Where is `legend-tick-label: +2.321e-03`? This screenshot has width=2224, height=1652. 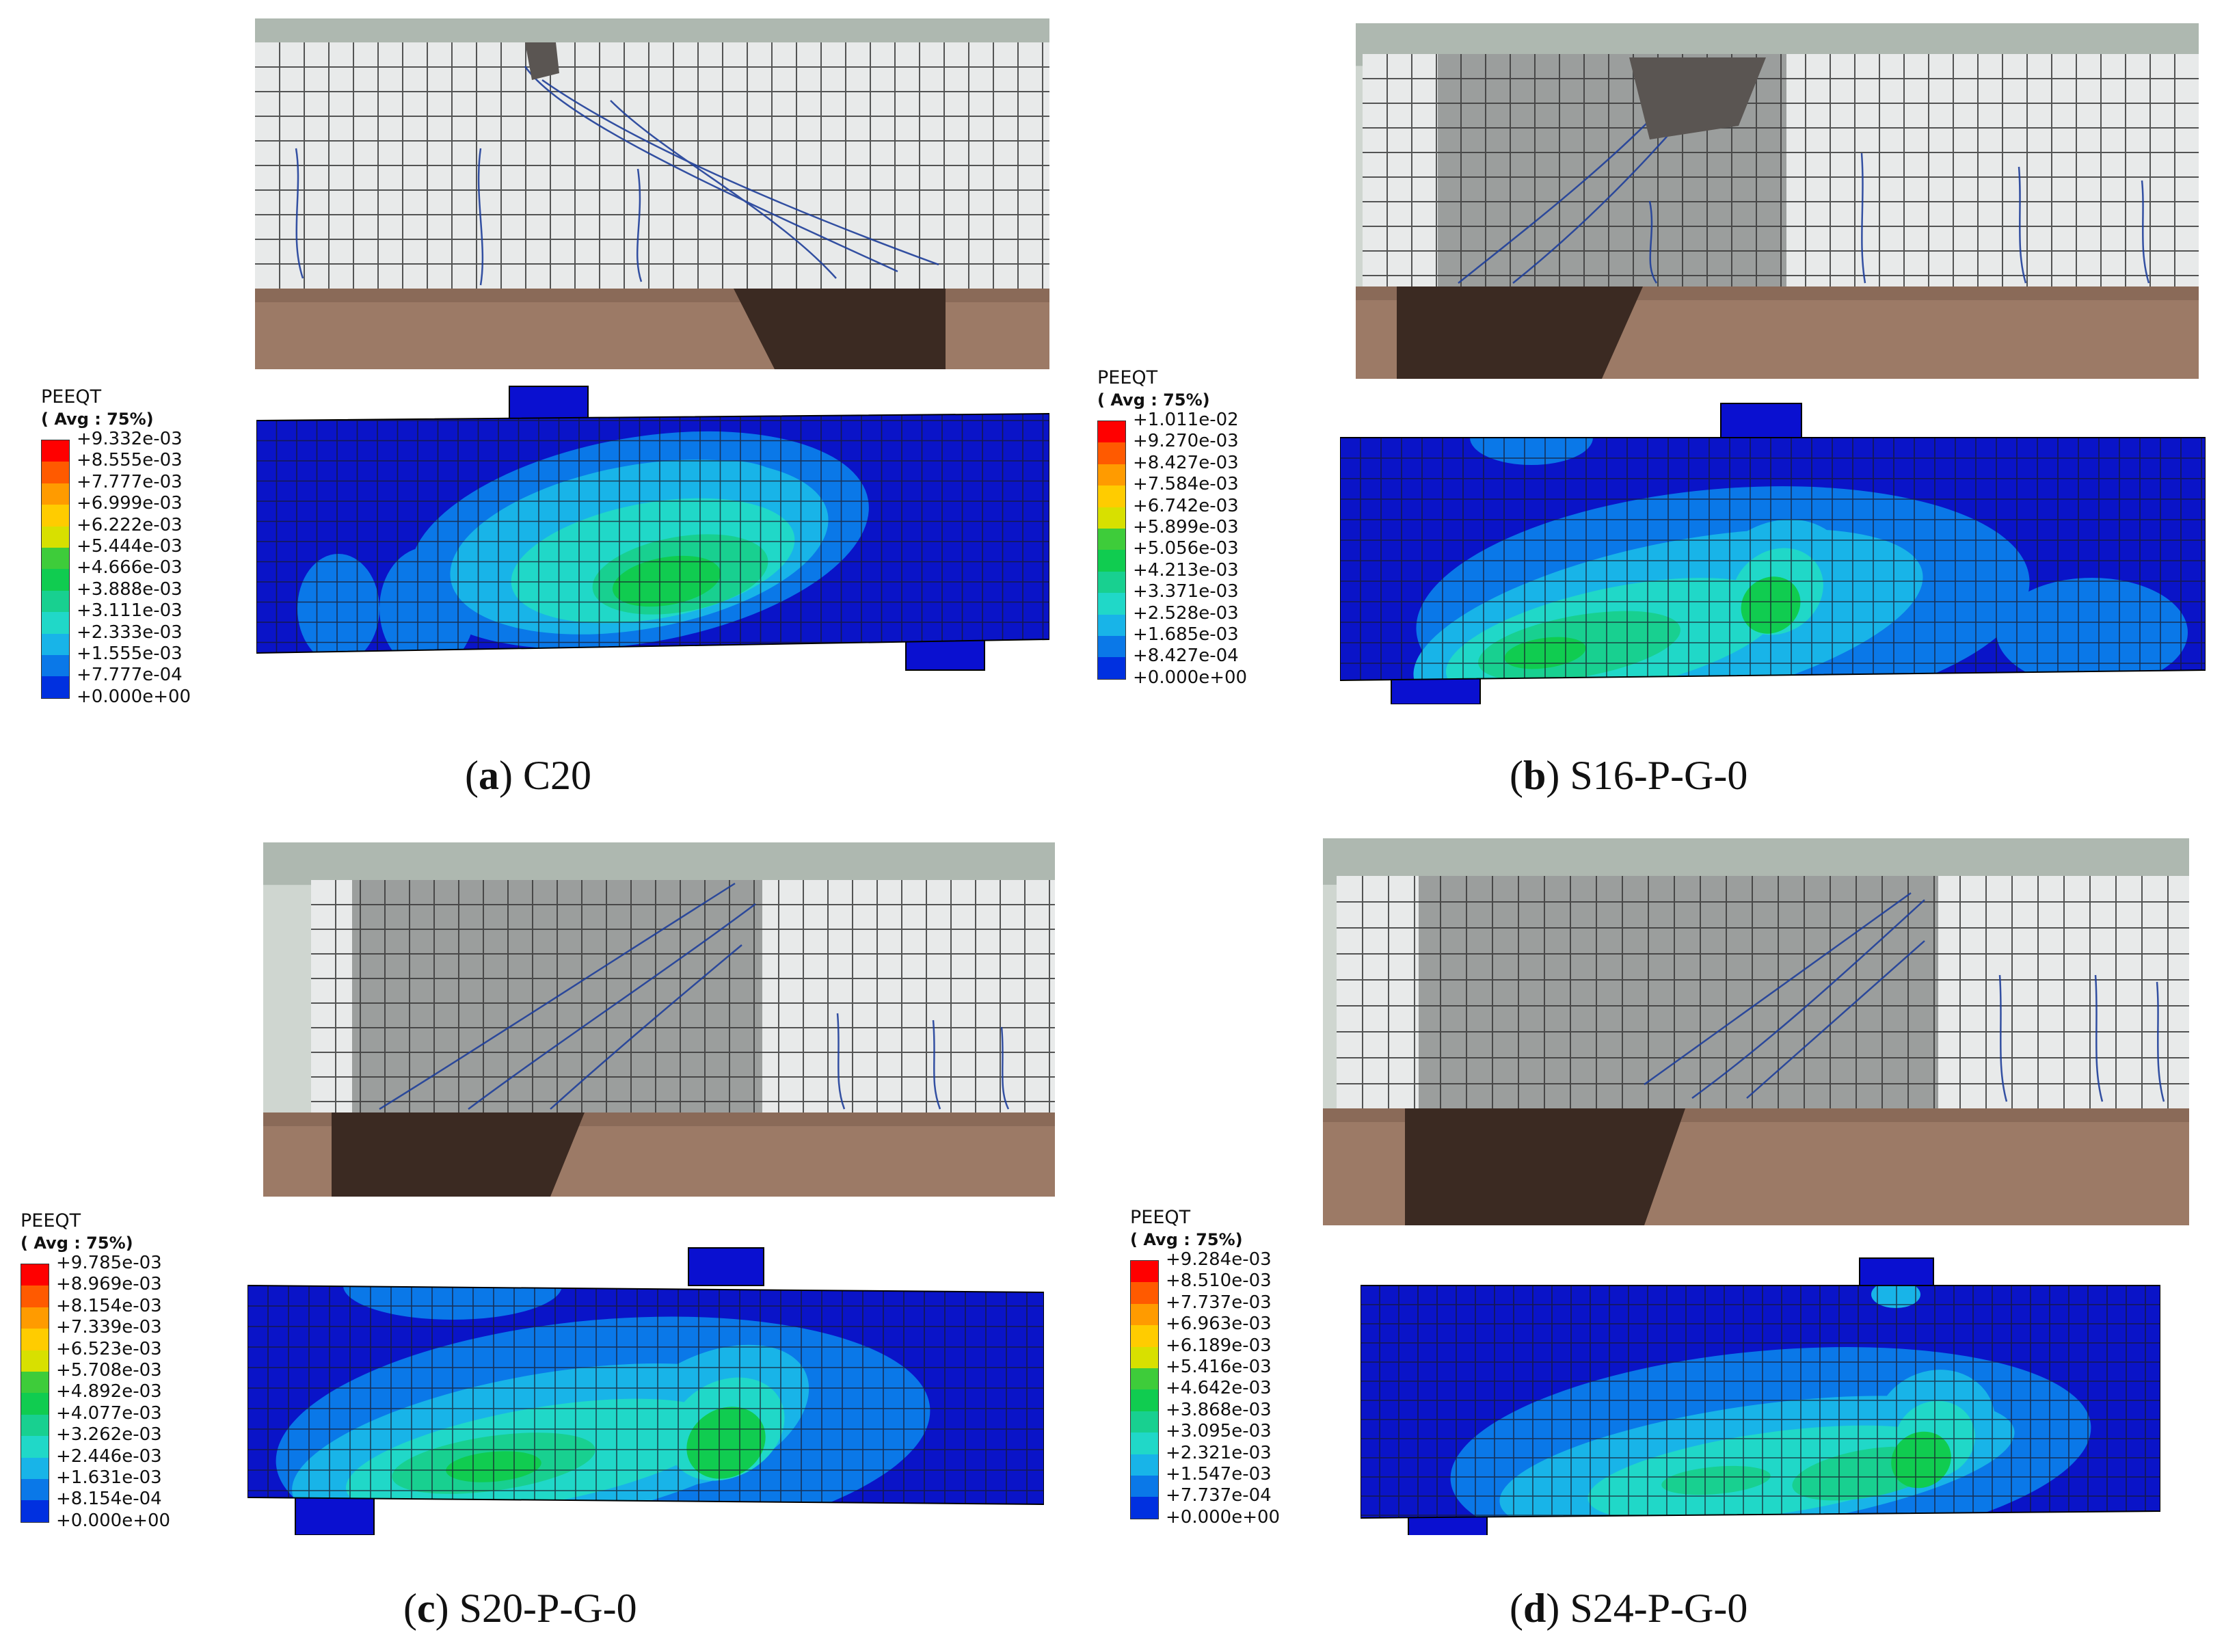
legend-tick-label: +2.321e-03 is located at coordinates (1223, 1453).